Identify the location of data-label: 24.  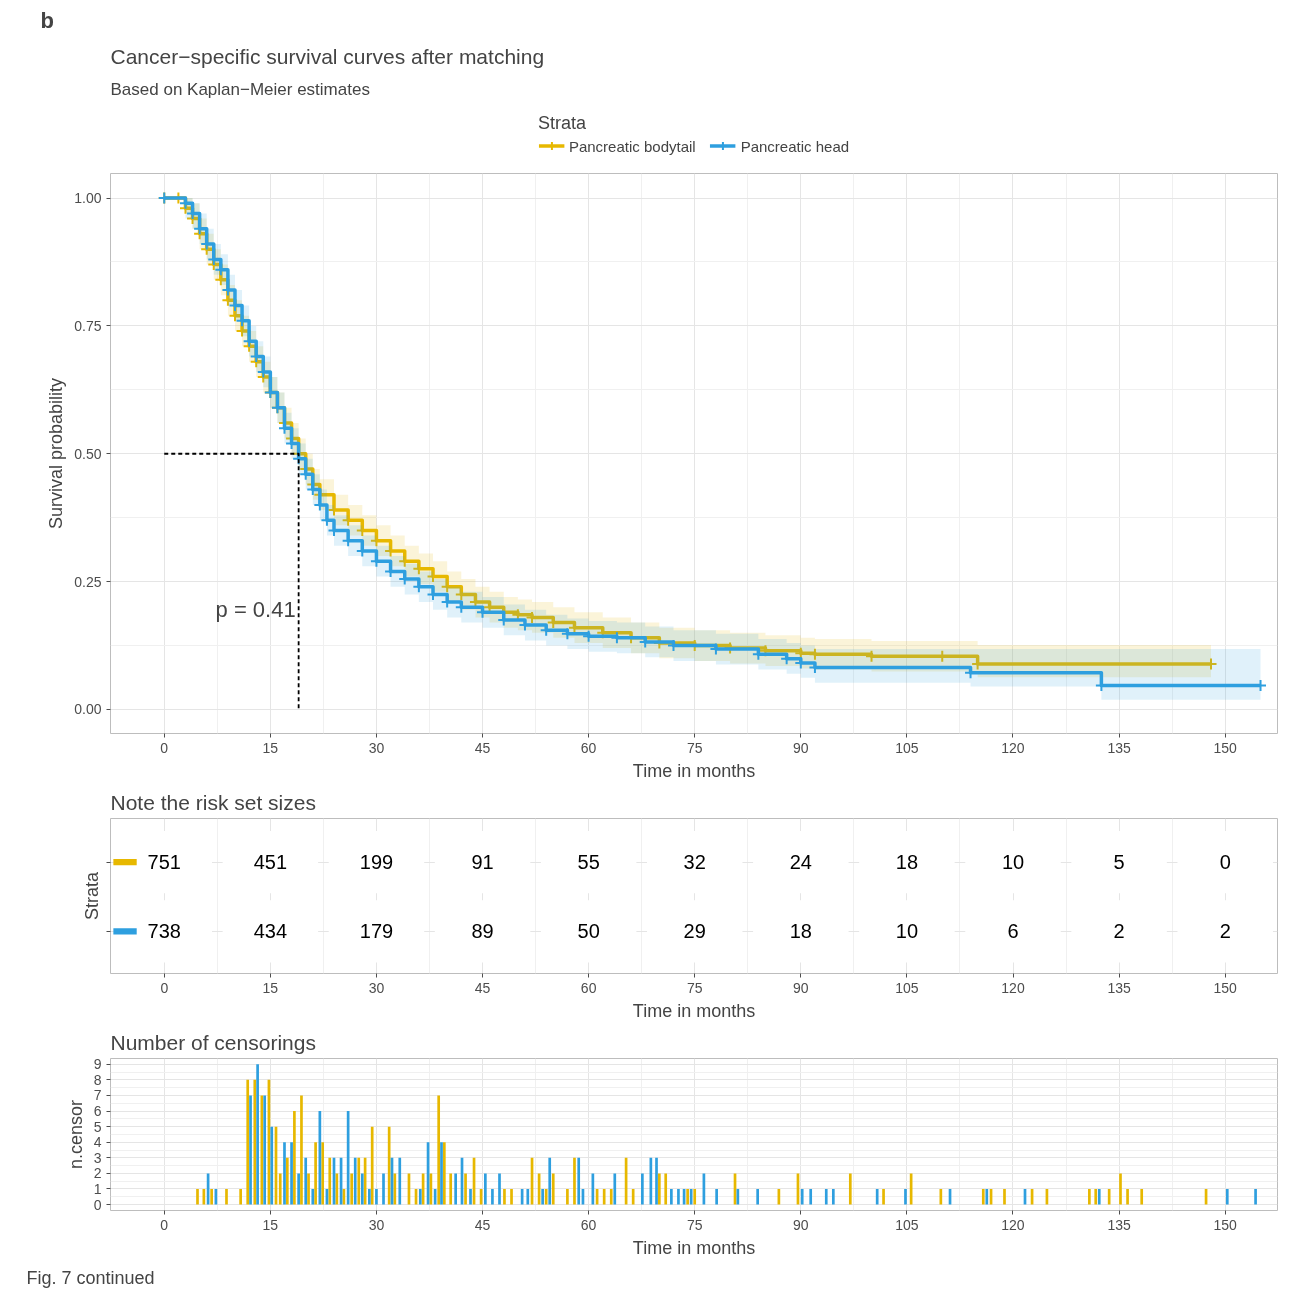
(800, 862).